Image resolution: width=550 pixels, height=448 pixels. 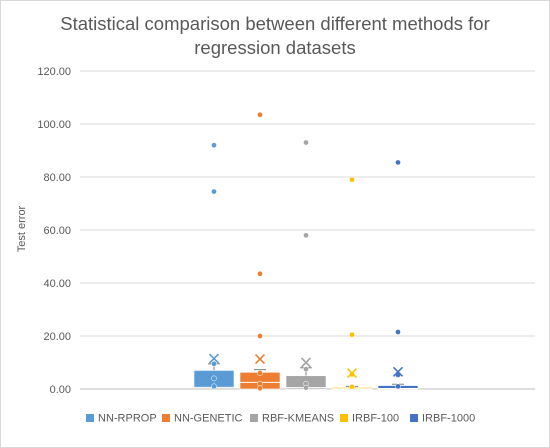 I want to click on legend-label: IRBF-1000, so click(x=448, y=419).